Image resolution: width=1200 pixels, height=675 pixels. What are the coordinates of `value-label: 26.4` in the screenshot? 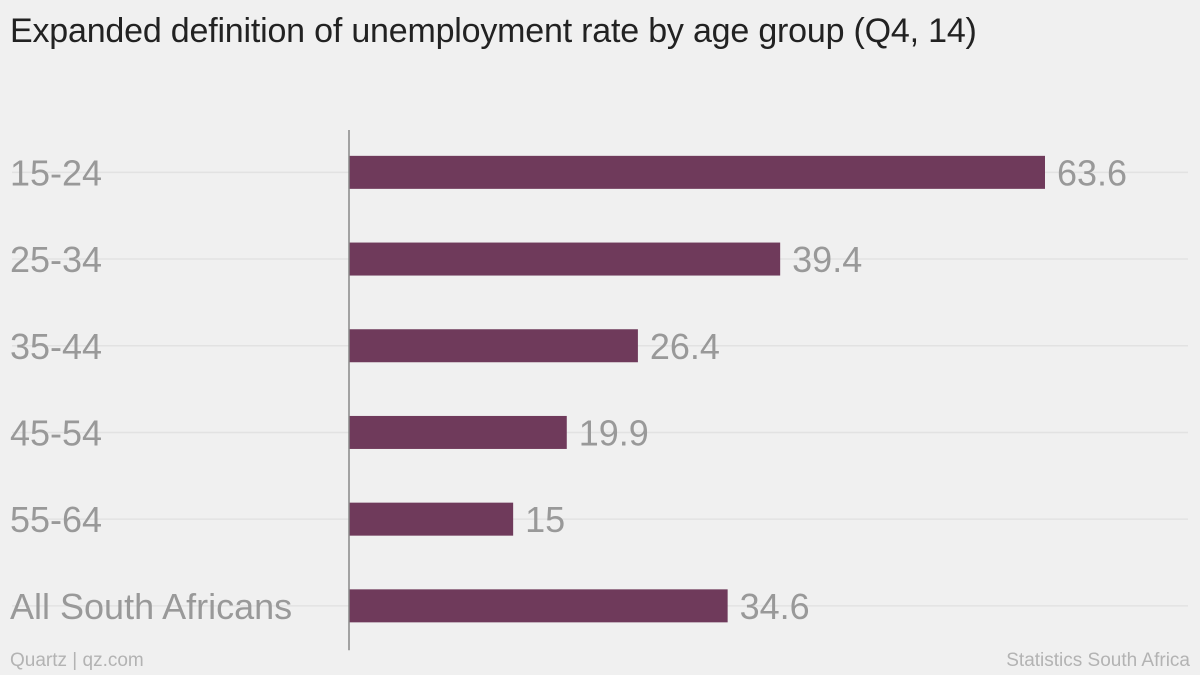 It's located at (685, 346).